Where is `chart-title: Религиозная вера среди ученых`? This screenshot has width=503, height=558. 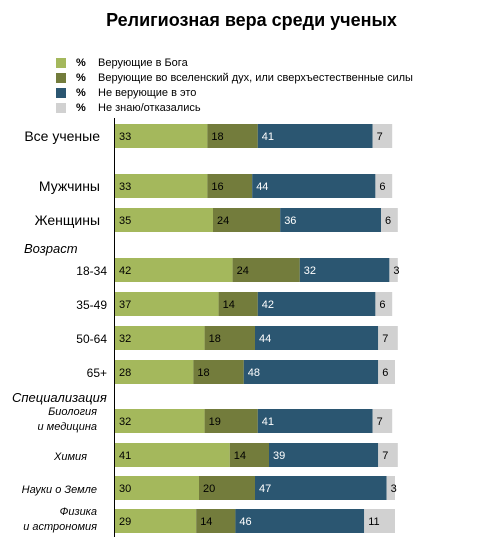
chart-title: Религиозная вера среди ученых is located at coordinates (251, 20).